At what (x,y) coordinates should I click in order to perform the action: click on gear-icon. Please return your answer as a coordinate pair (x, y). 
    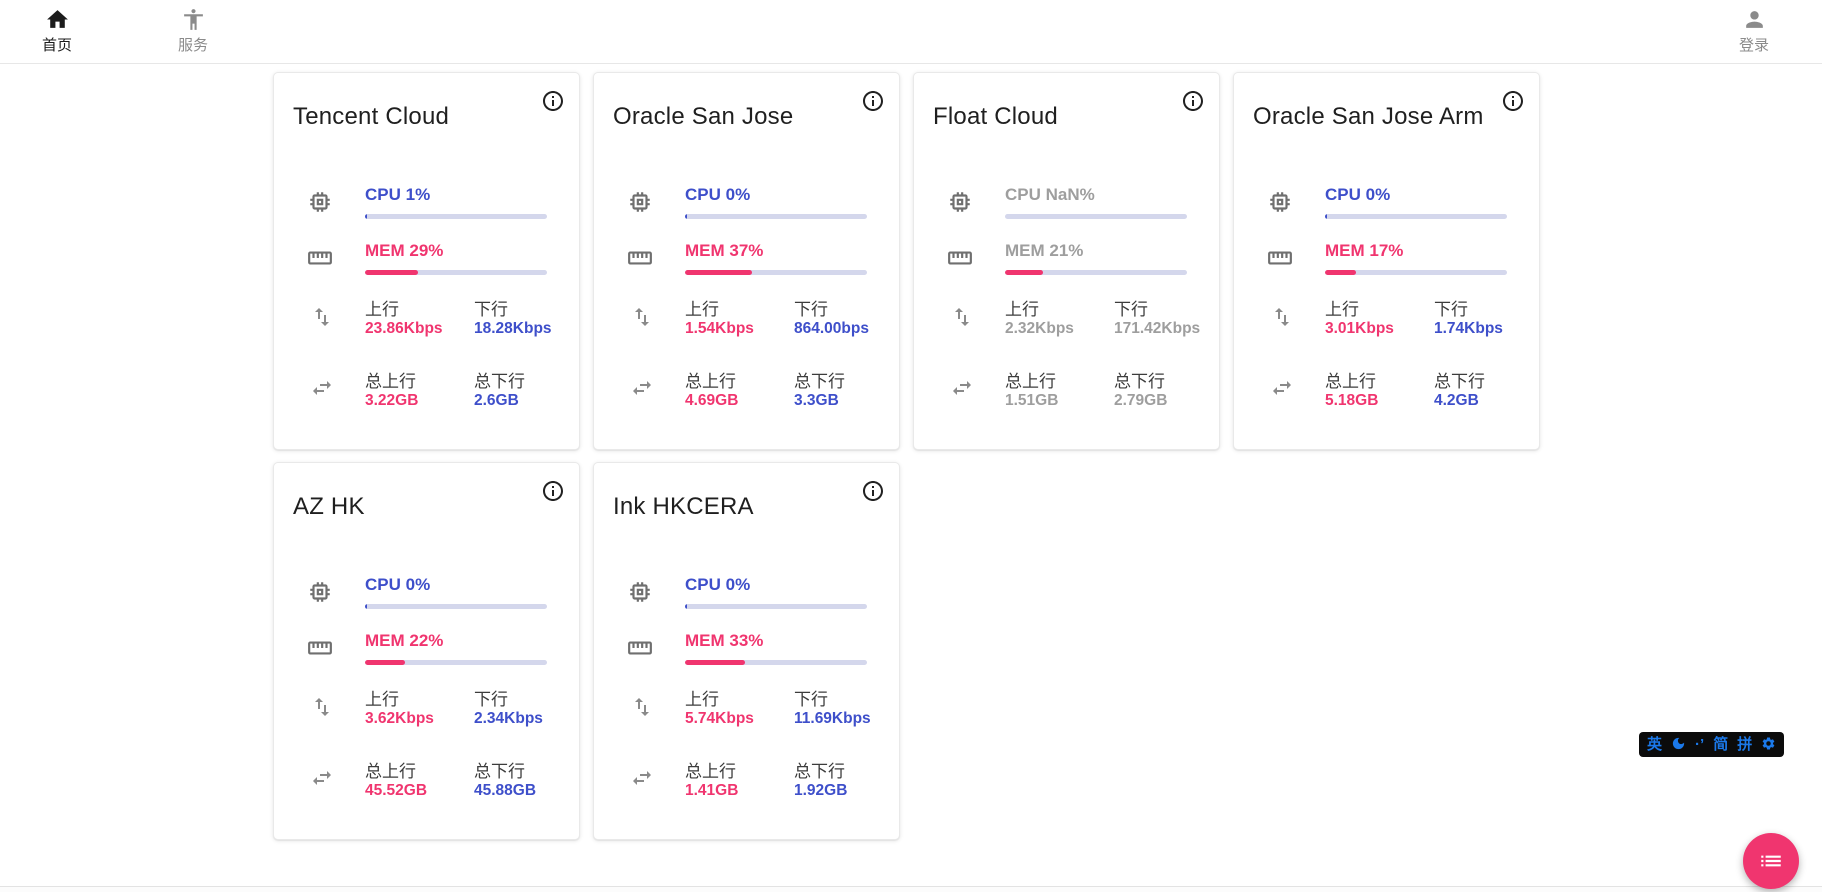
    Looking at the image, I should click on (1768, 745).